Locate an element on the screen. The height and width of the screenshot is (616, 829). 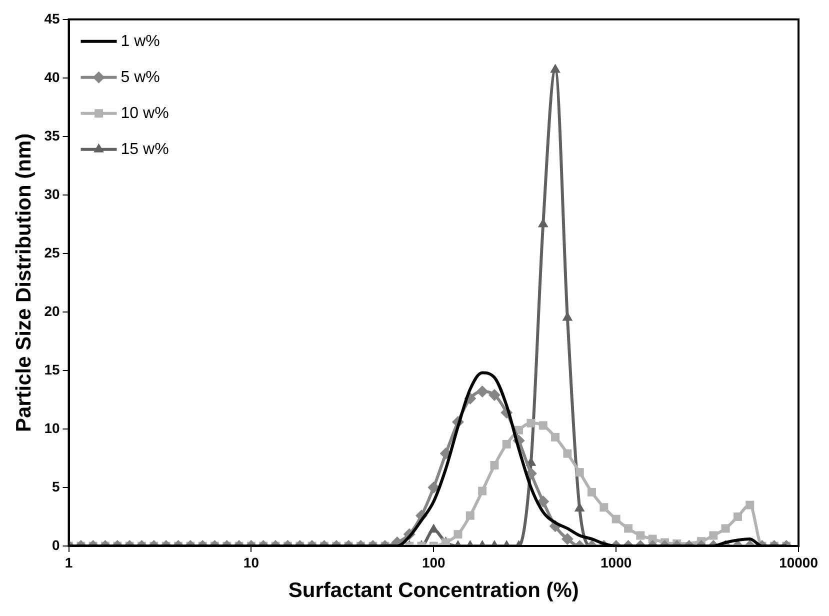
y-tick-label: 35 is located at coordinates (52, 135).